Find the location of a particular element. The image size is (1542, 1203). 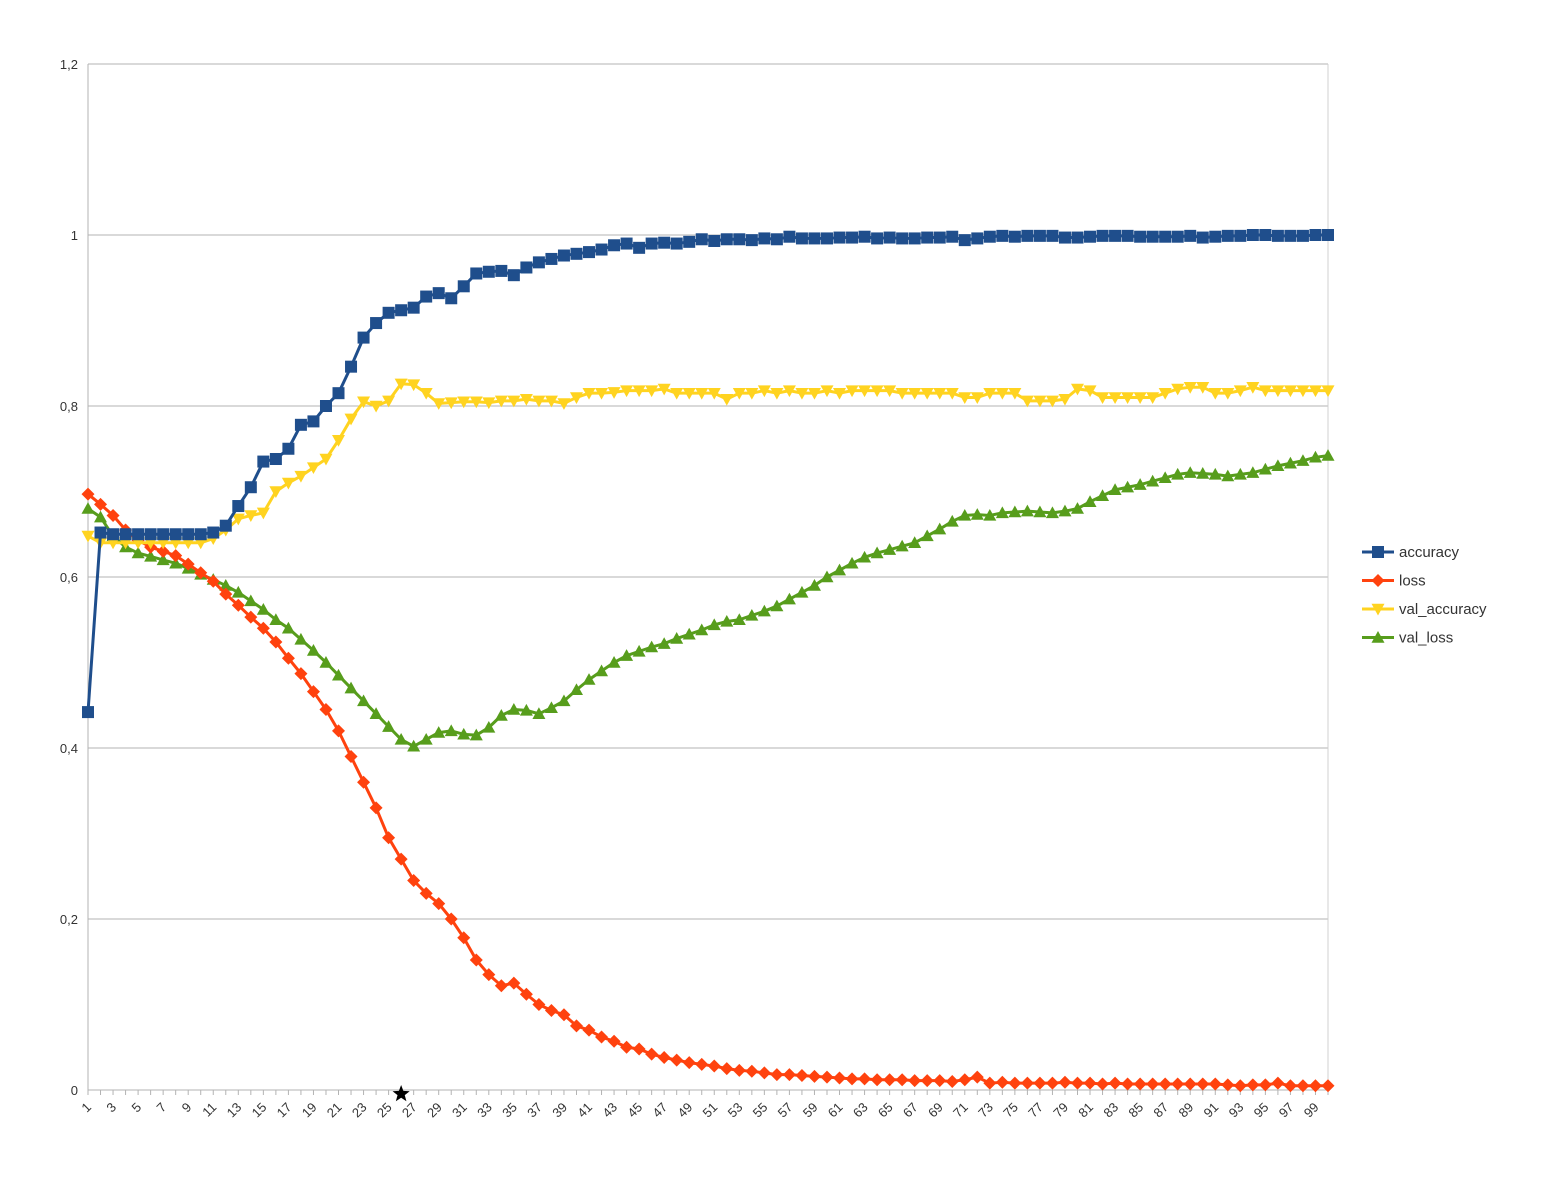

x-tick-label: 85 is located at coordinates (1135, 1110).